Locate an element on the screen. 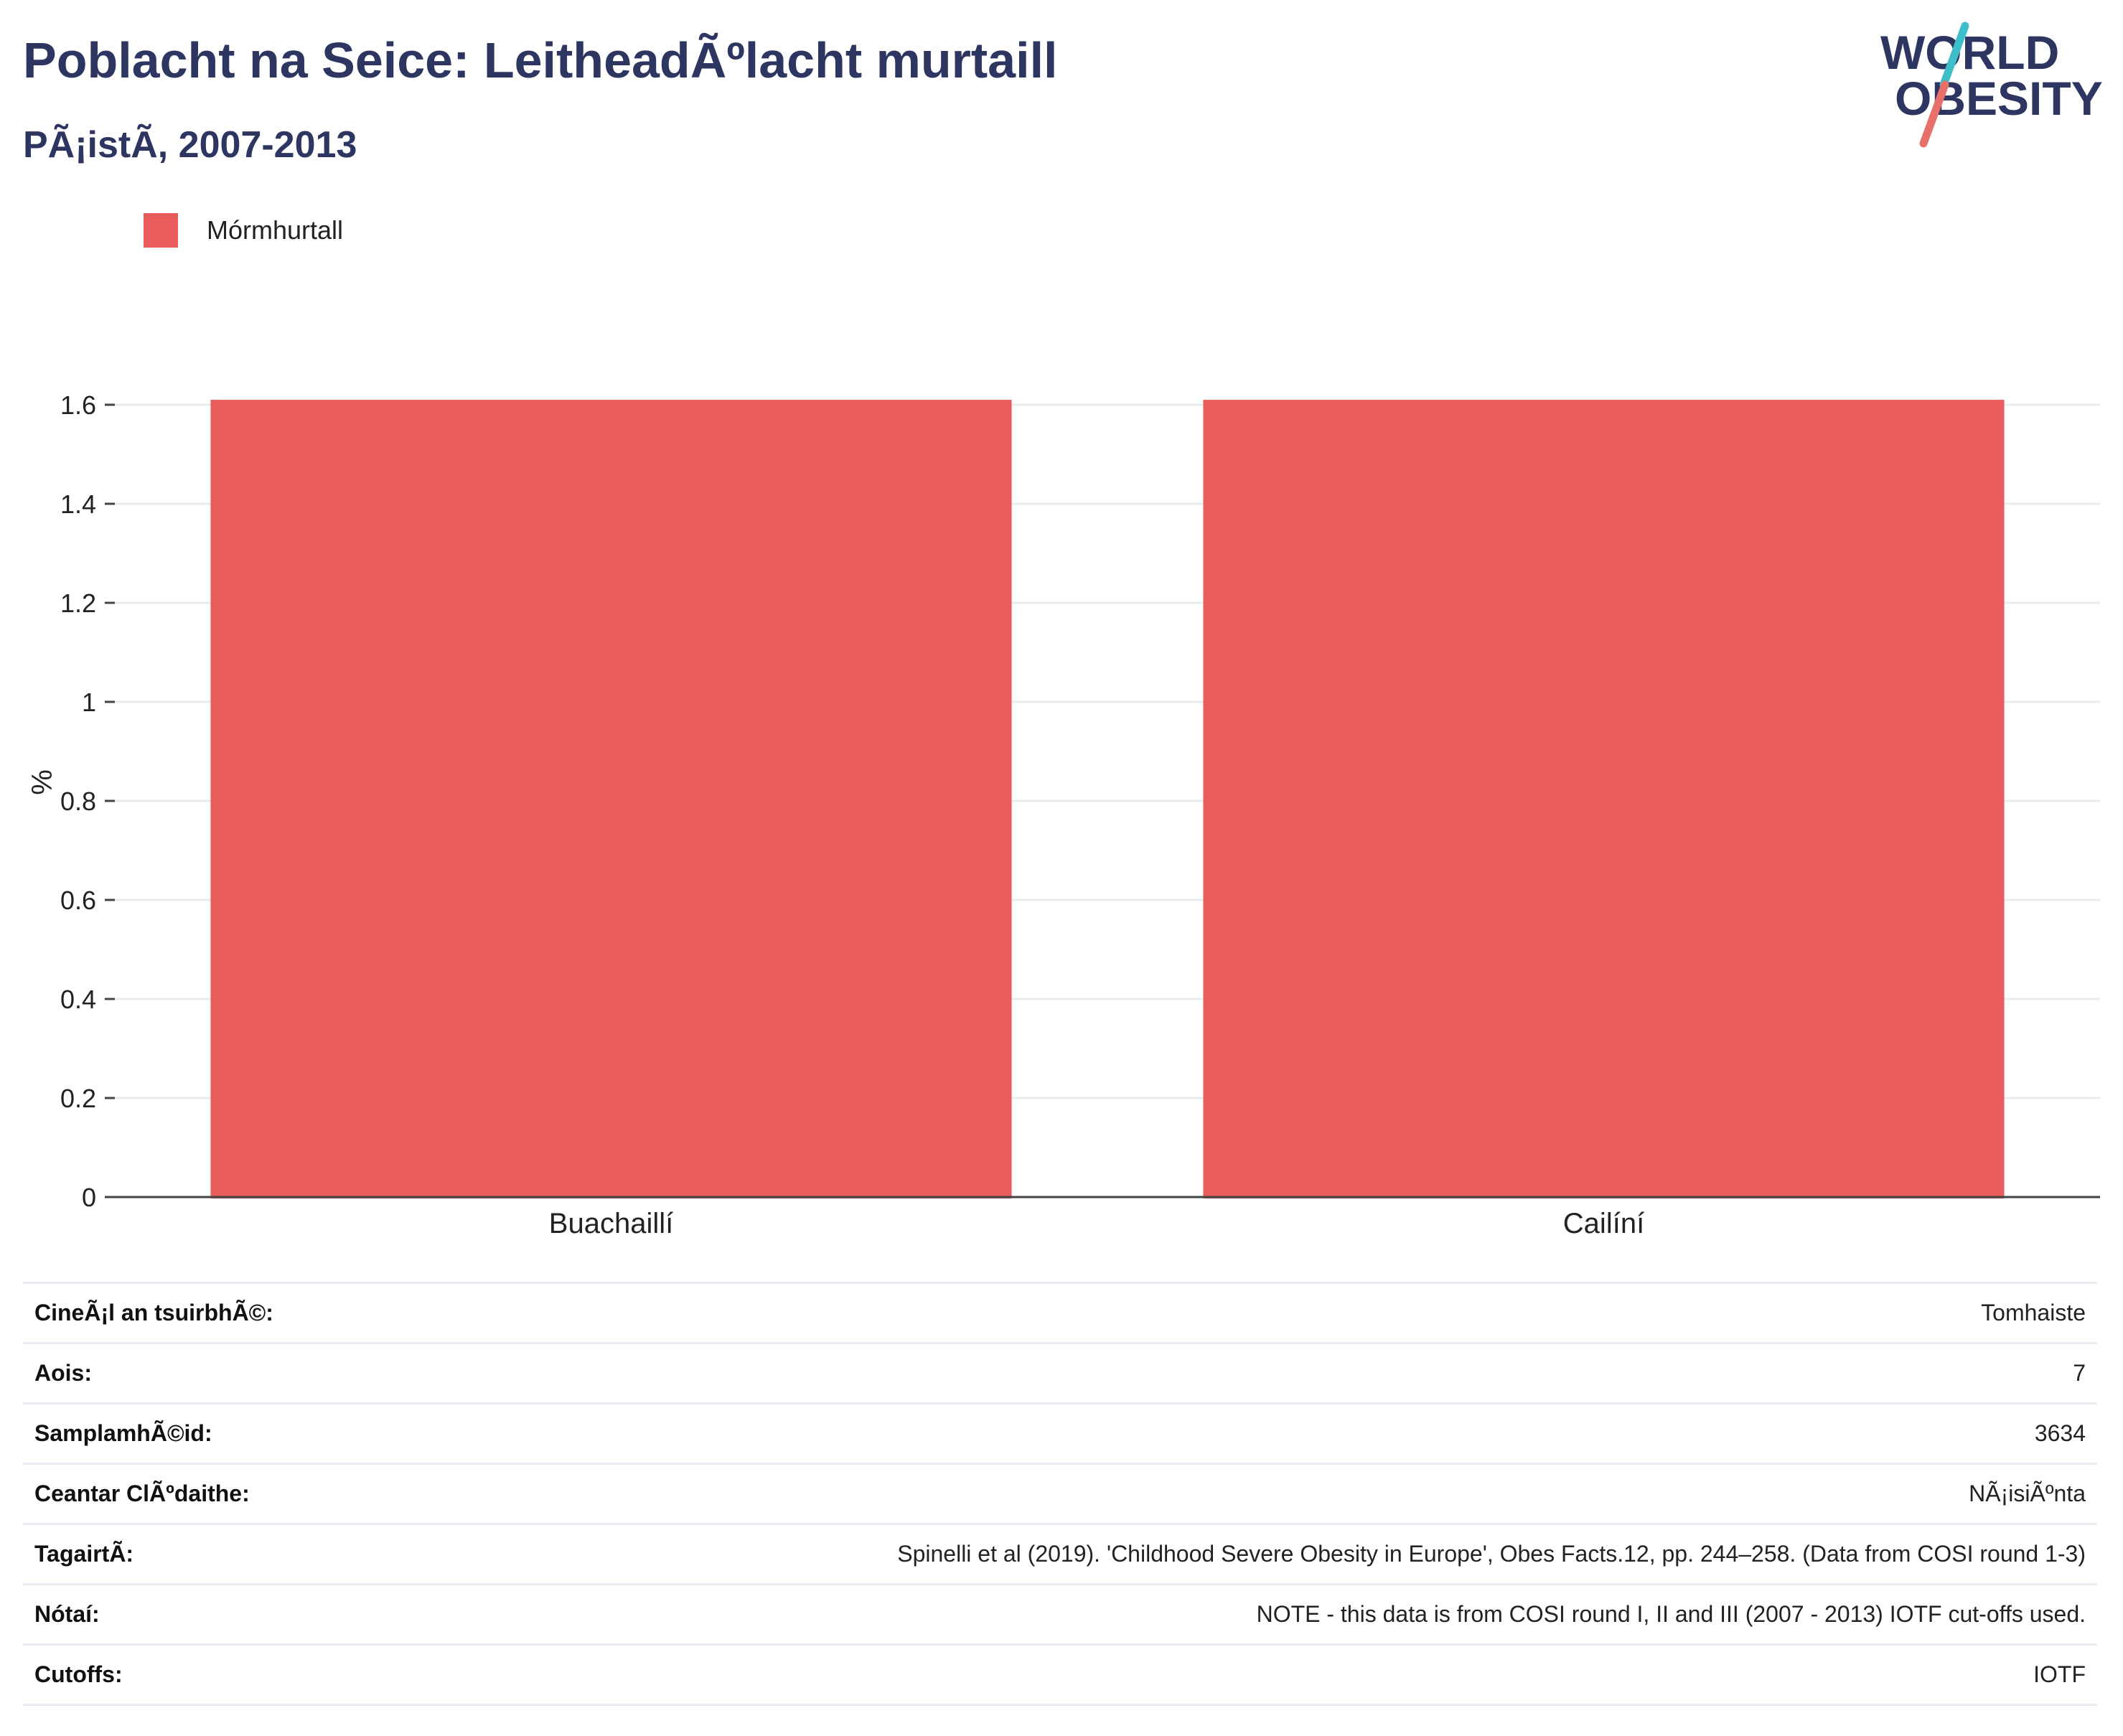 The width and height of the screenshot is (2123, 1736). info-label: Ceantar ClÃºdaithe: is located at coordinates (185, 1494).